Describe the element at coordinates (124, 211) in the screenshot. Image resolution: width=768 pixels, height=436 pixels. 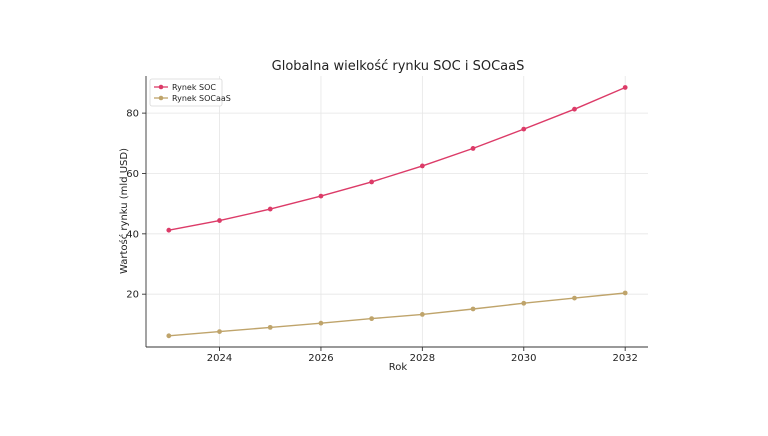
I see `y-axis-title: Wartość rynku (mld USD)` at that location.